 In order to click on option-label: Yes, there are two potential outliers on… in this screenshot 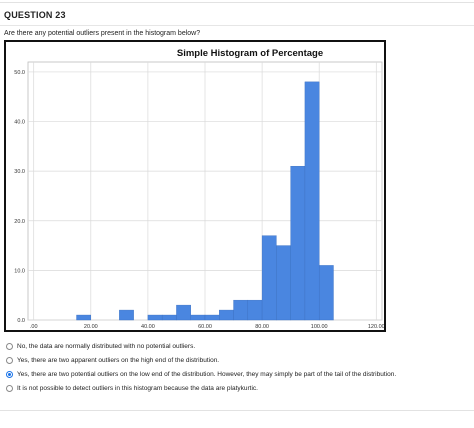, I will do `click(207, 374)`.